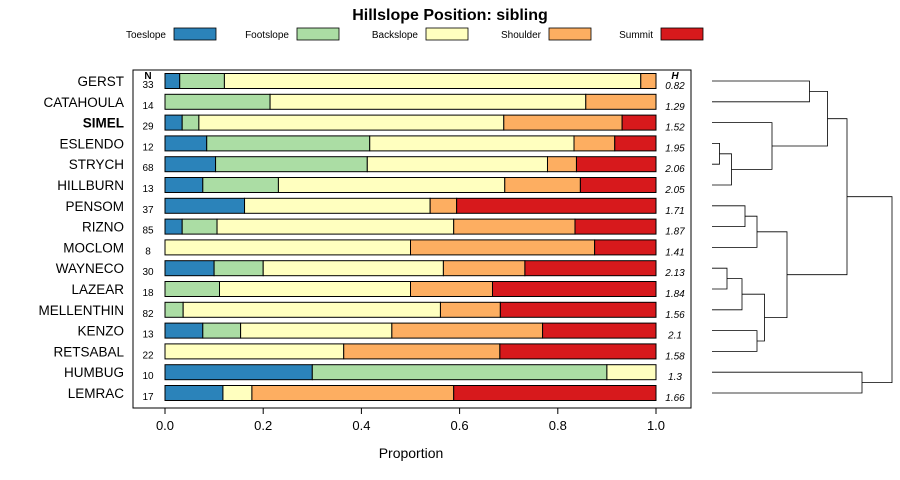 Image resolution: width=900 pixels, height=480 pixels. I want to click on bar-simel-shoulder, so click(563, 122).